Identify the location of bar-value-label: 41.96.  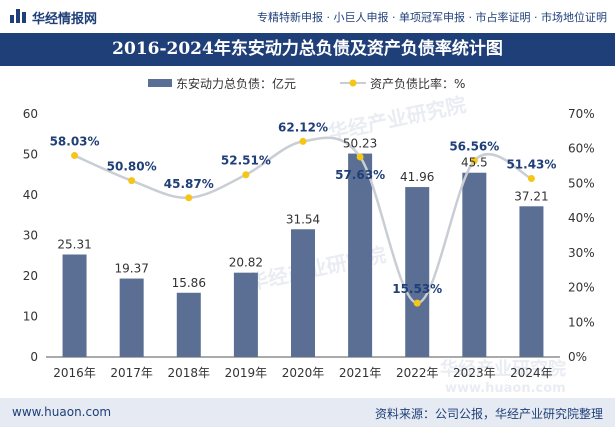
(417, 177).